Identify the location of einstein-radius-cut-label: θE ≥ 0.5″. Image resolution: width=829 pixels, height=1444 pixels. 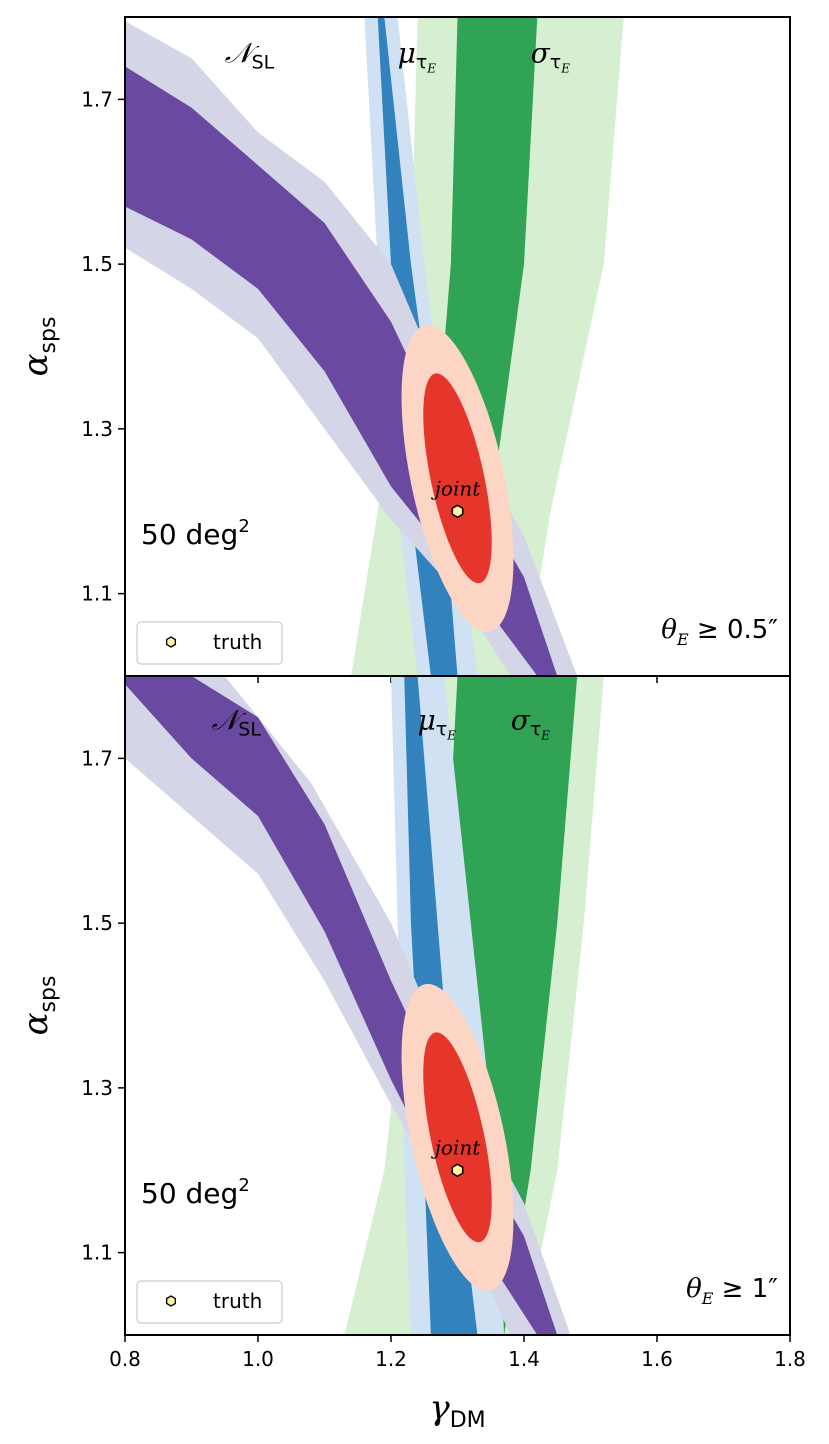
(719, 632).